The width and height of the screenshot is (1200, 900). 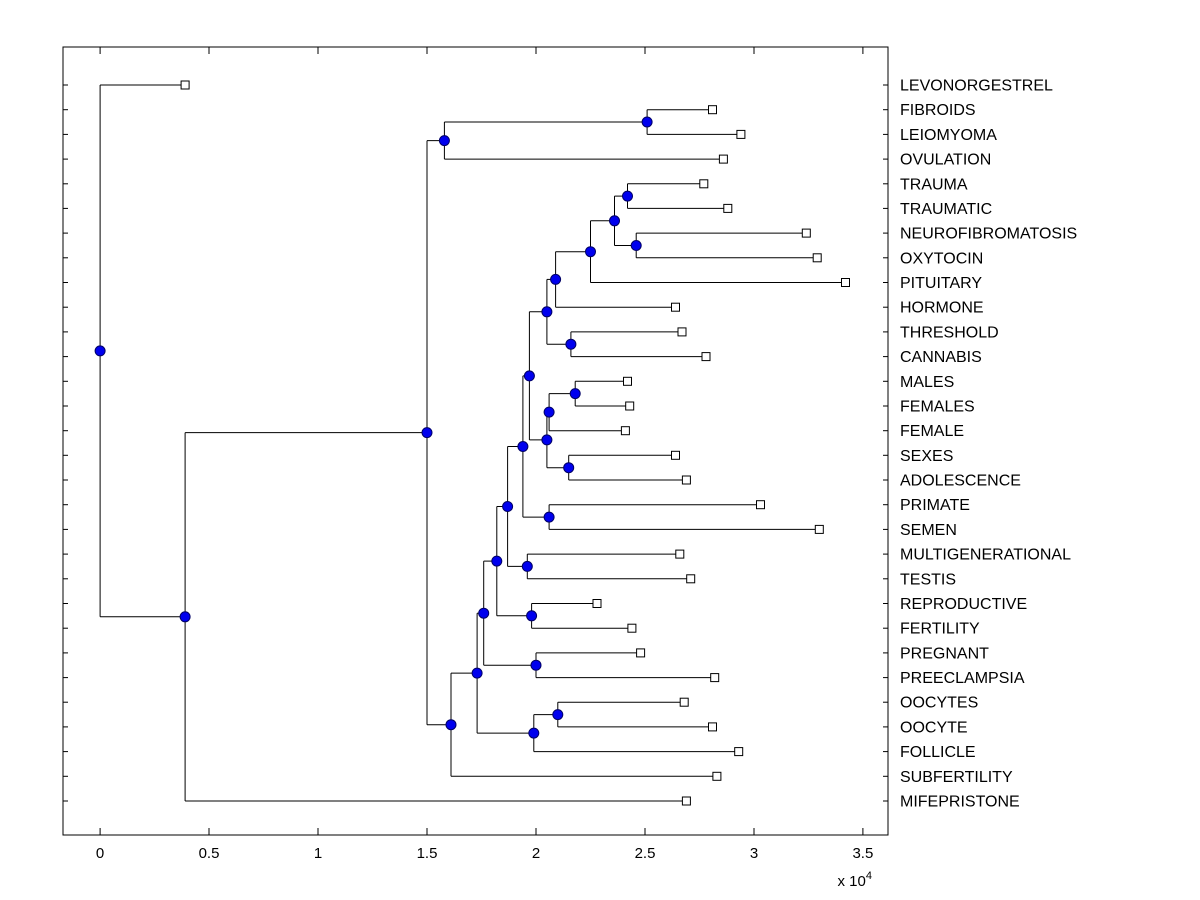 What do you see at coordinates (935, 505) in the screenshot?
I see `leaf-label: PRIMATE` at bounding box center [935, 505].